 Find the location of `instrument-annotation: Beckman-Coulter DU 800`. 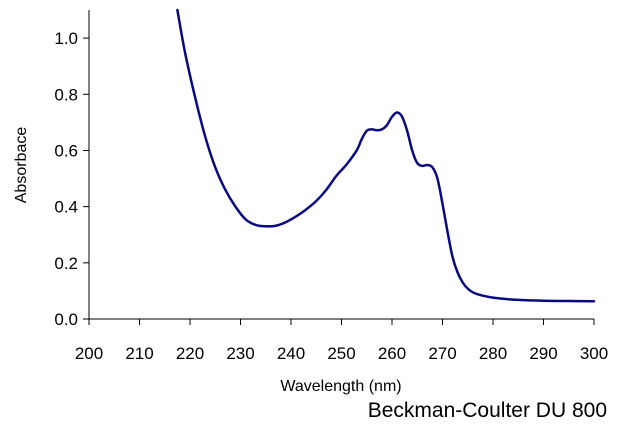

instrument-annotation: Beckman-Coulter DU 800 is located at coordinates (487, 410).